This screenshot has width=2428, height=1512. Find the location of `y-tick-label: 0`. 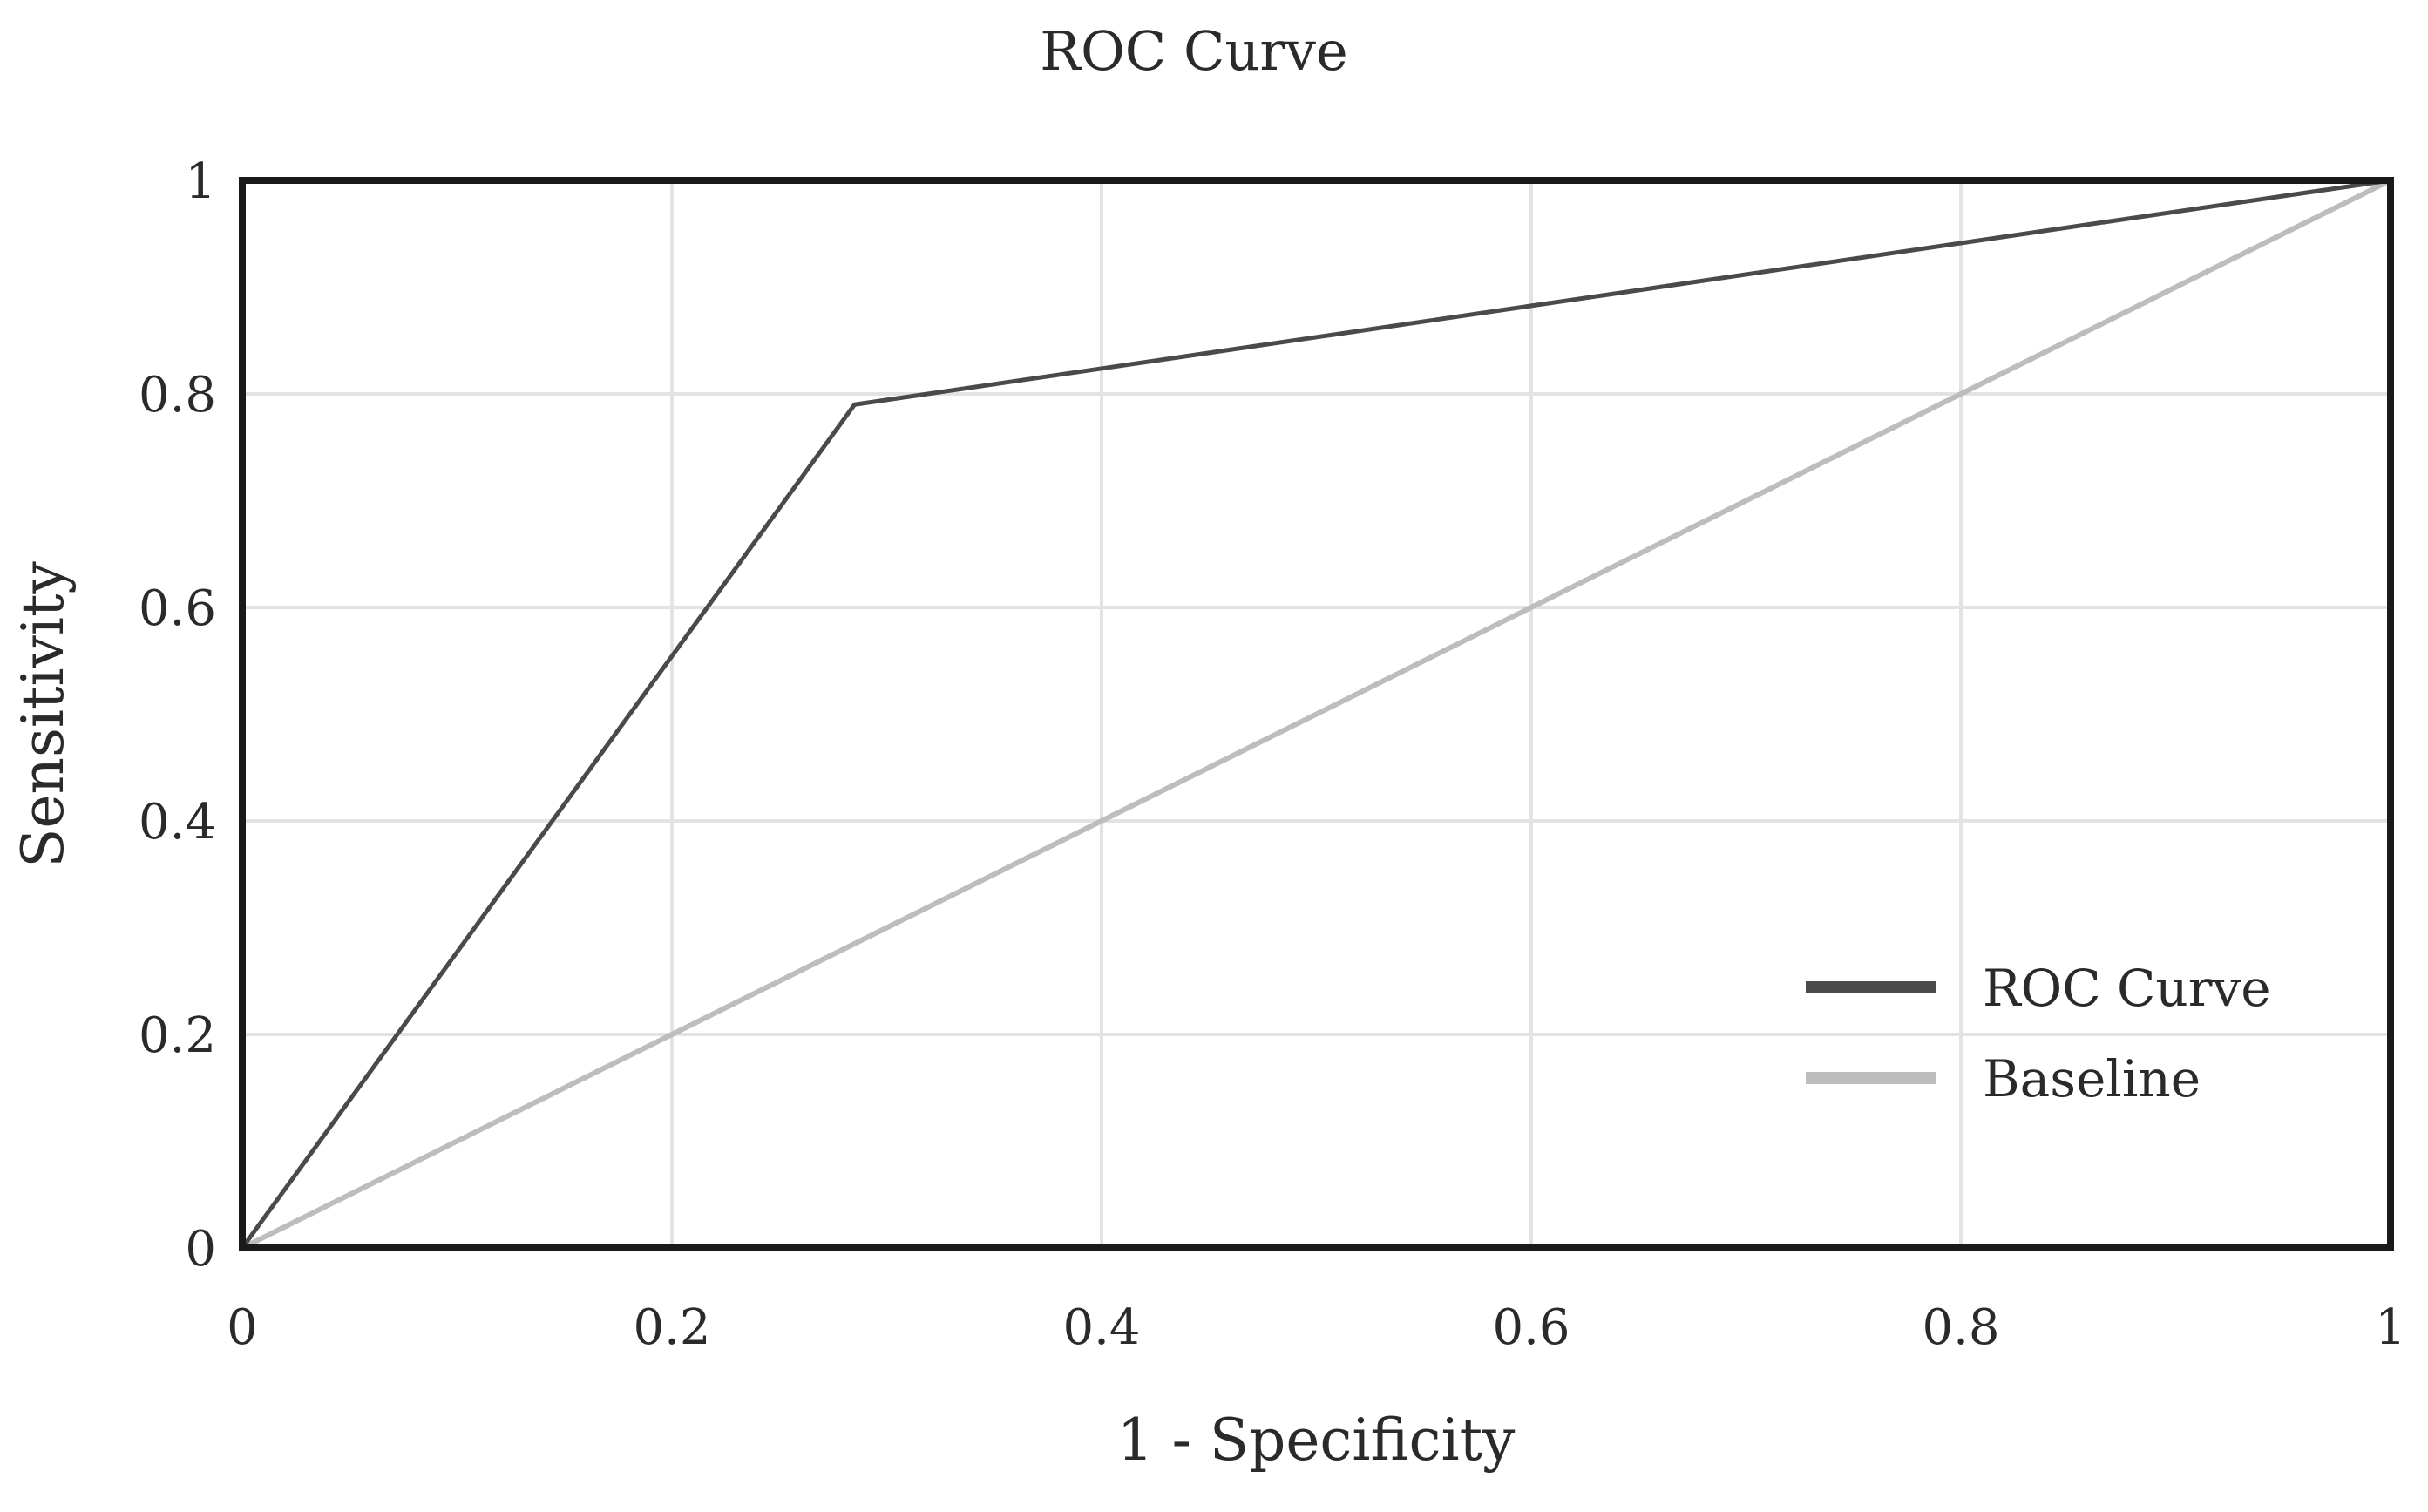

y-tick-label: 0 is located at coordinates (200, 1249).